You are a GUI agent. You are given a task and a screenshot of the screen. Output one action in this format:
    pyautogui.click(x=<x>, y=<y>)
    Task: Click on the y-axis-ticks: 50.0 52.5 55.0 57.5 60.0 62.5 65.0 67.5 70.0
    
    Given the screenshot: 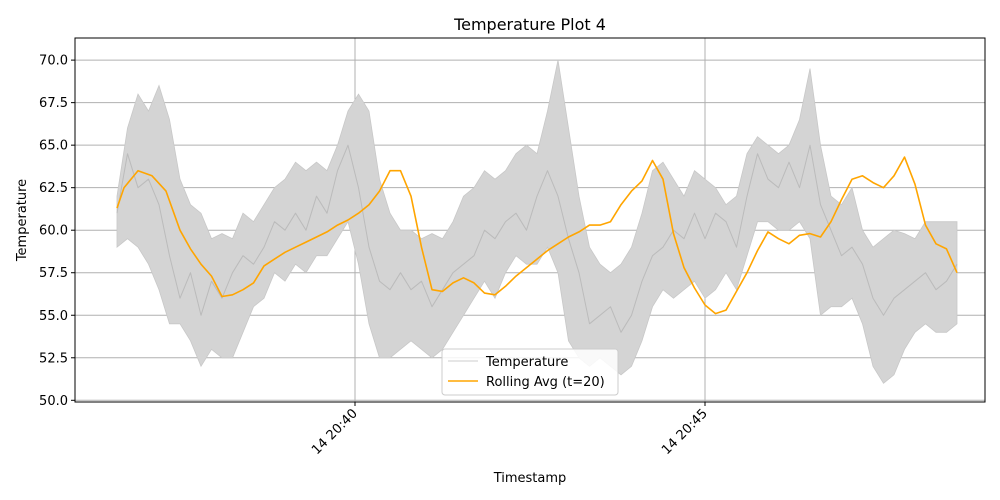 What is the action you would take?
    pyautogui.click(x=57, y=231)
    